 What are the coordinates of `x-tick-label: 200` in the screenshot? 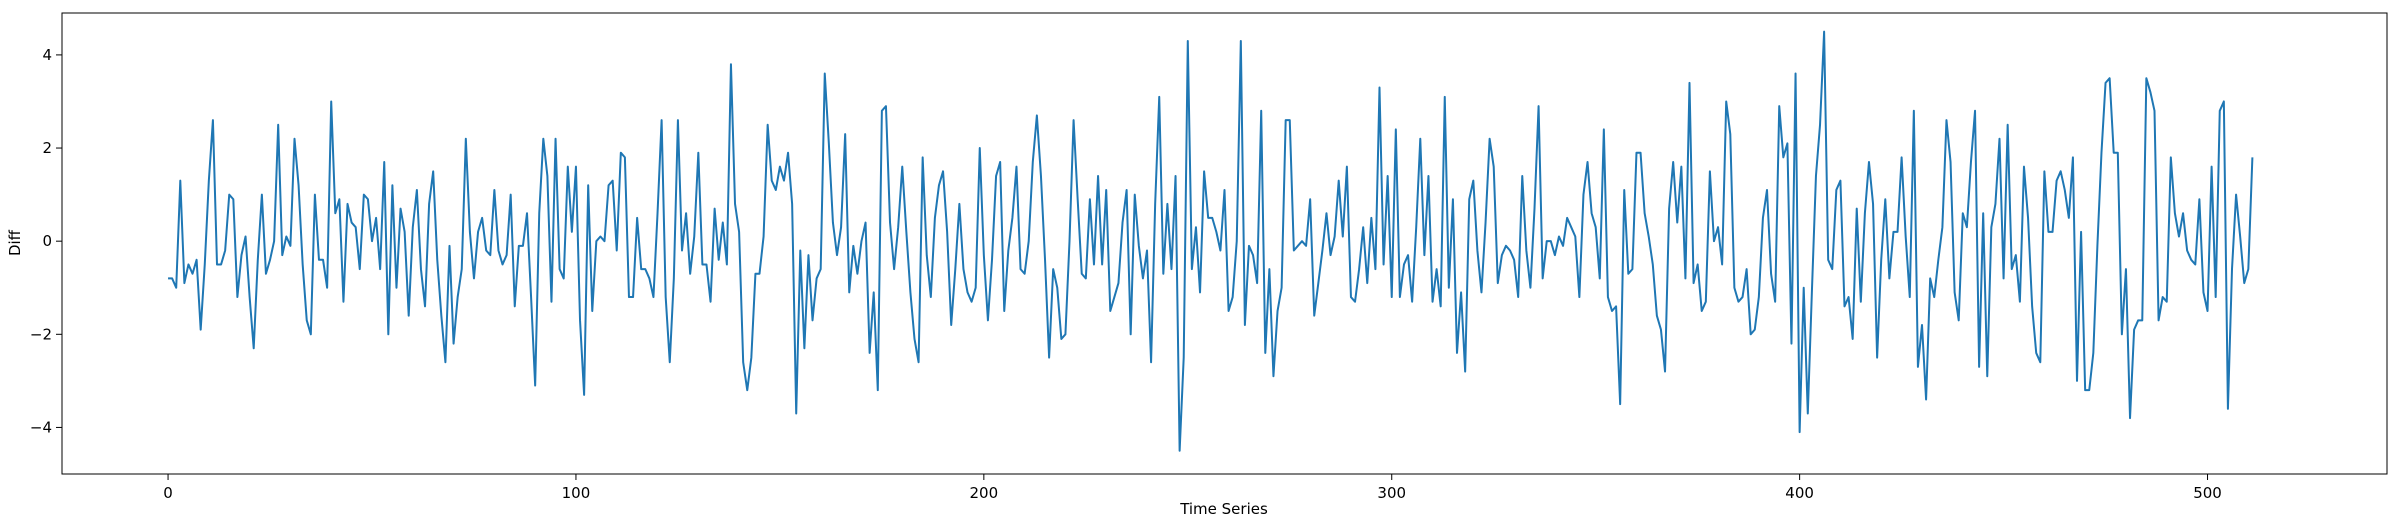 It's located at (984, 493).